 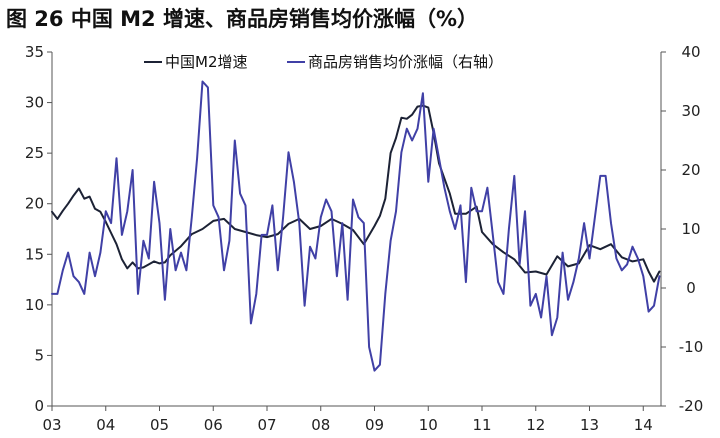 What do you see at coordinates (38, 229) in the screenshot?
I see `left-axis-ticks: 0 5 10 15 20 25 30 35` at bounding box center [38, 229].